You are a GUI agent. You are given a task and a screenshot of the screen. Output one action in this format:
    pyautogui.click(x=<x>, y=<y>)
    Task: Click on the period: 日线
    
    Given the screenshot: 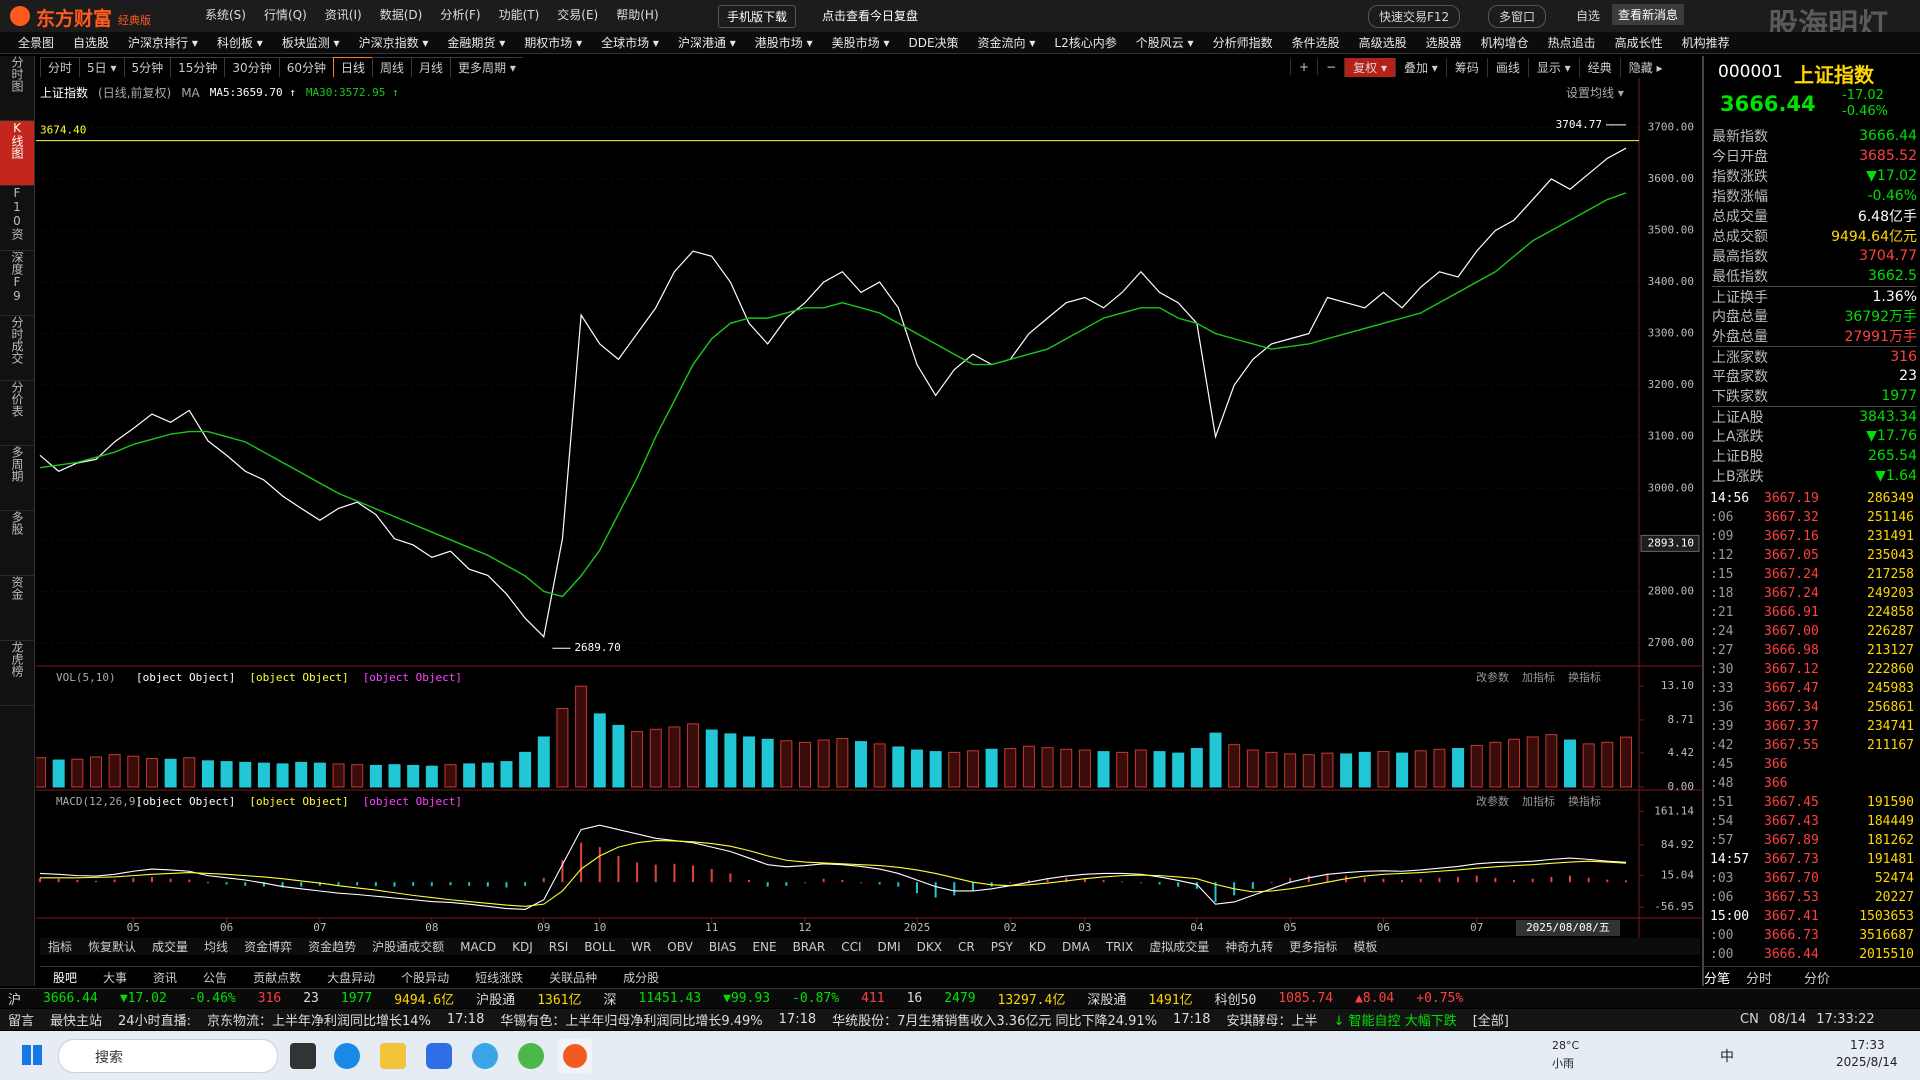 What is the action you would take?
    pyautogui.click(x=352, y=67)
    